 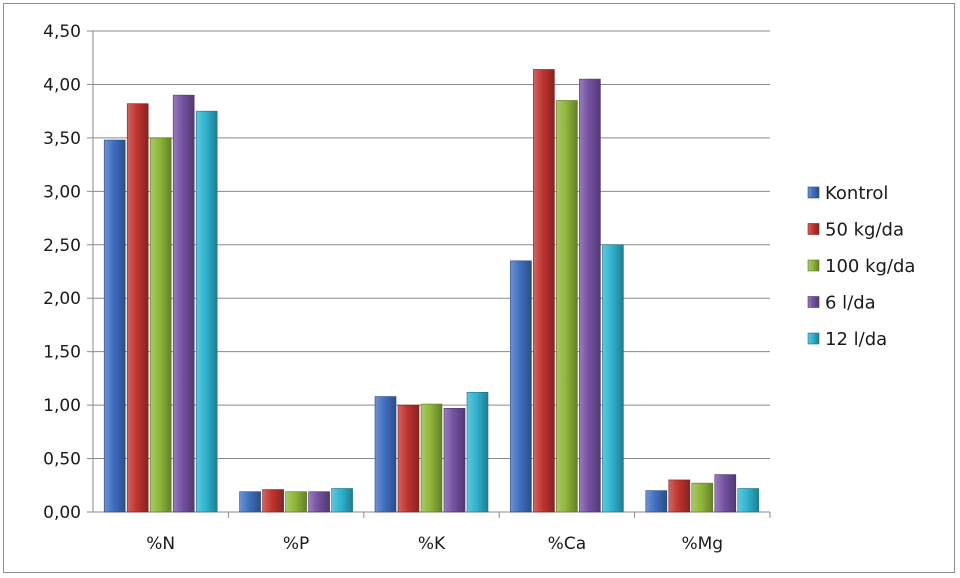 I want to click on y-tick-label: 0,00, so click(x=62, y=513).